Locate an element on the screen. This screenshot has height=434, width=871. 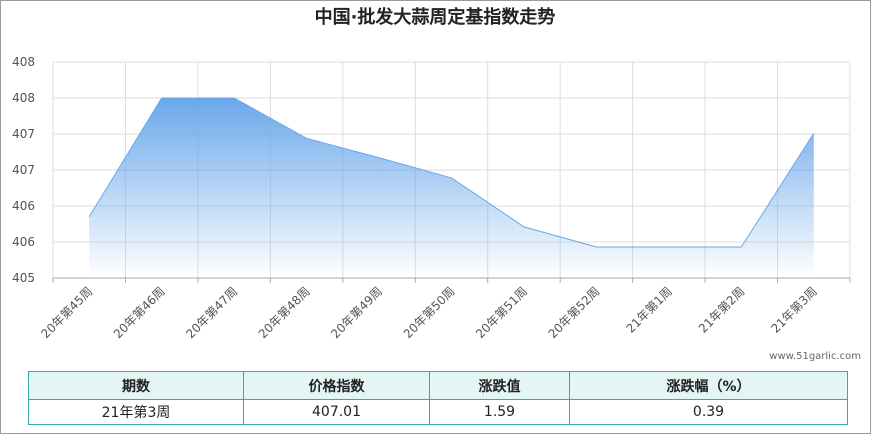
header-row: 期数 价格指数 涨跌值 涨跌幅（%） is located at coordinates (438, 385).